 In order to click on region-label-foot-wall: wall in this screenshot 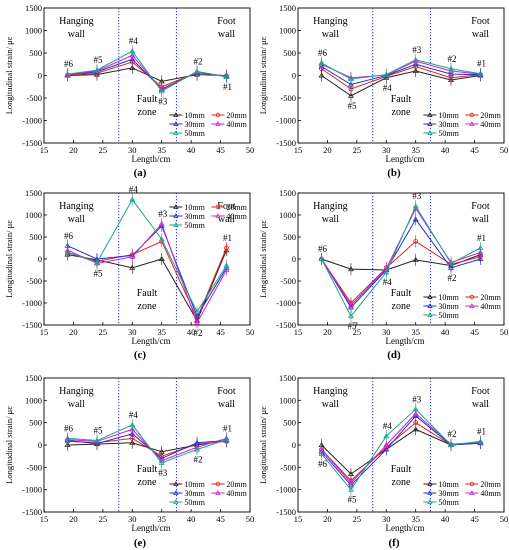, I will do `click(226, 34)`.